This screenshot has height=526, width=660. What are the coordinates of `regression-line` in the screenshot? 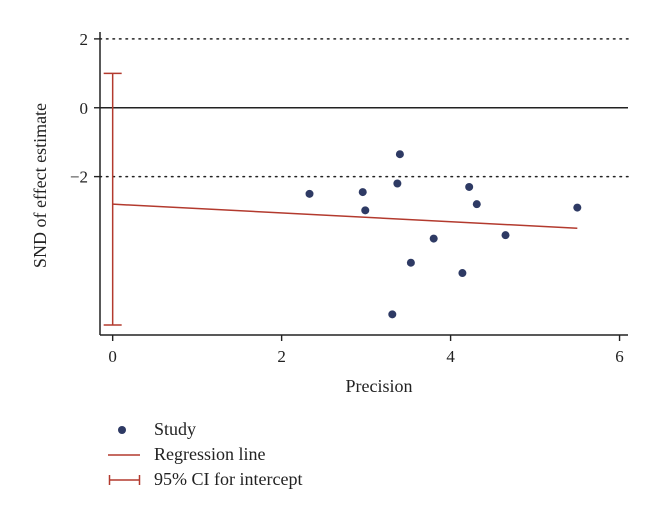 It's located at (345, 216).